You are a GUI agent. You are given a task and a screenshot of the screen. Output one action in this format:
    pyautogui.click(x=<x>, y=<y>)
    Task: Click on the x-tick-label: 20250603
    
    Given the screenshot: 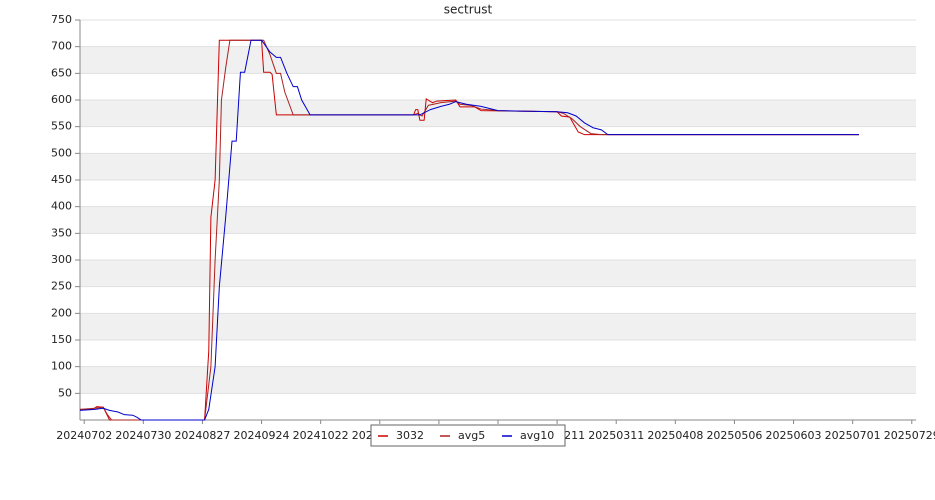 What is the action you would take?
    pyautogui.click(x=794, y=435)
    